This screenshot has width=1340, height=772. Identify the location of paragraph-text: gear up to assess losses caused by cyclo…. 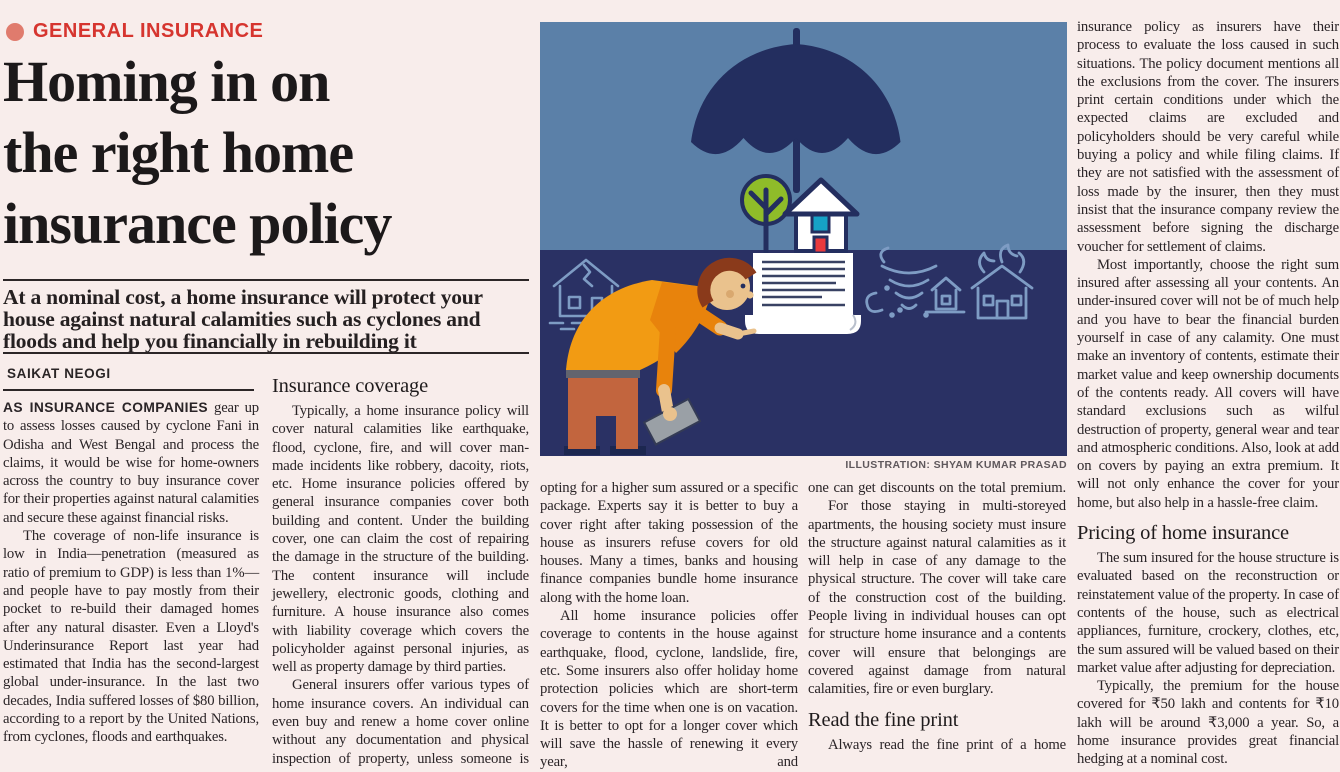
(131, 463).